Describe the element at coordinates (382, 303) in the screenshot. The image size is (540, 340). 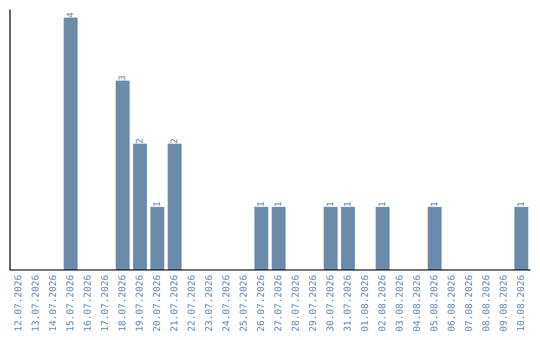
I see `x-tick-label: 02.08.2026` at that location.